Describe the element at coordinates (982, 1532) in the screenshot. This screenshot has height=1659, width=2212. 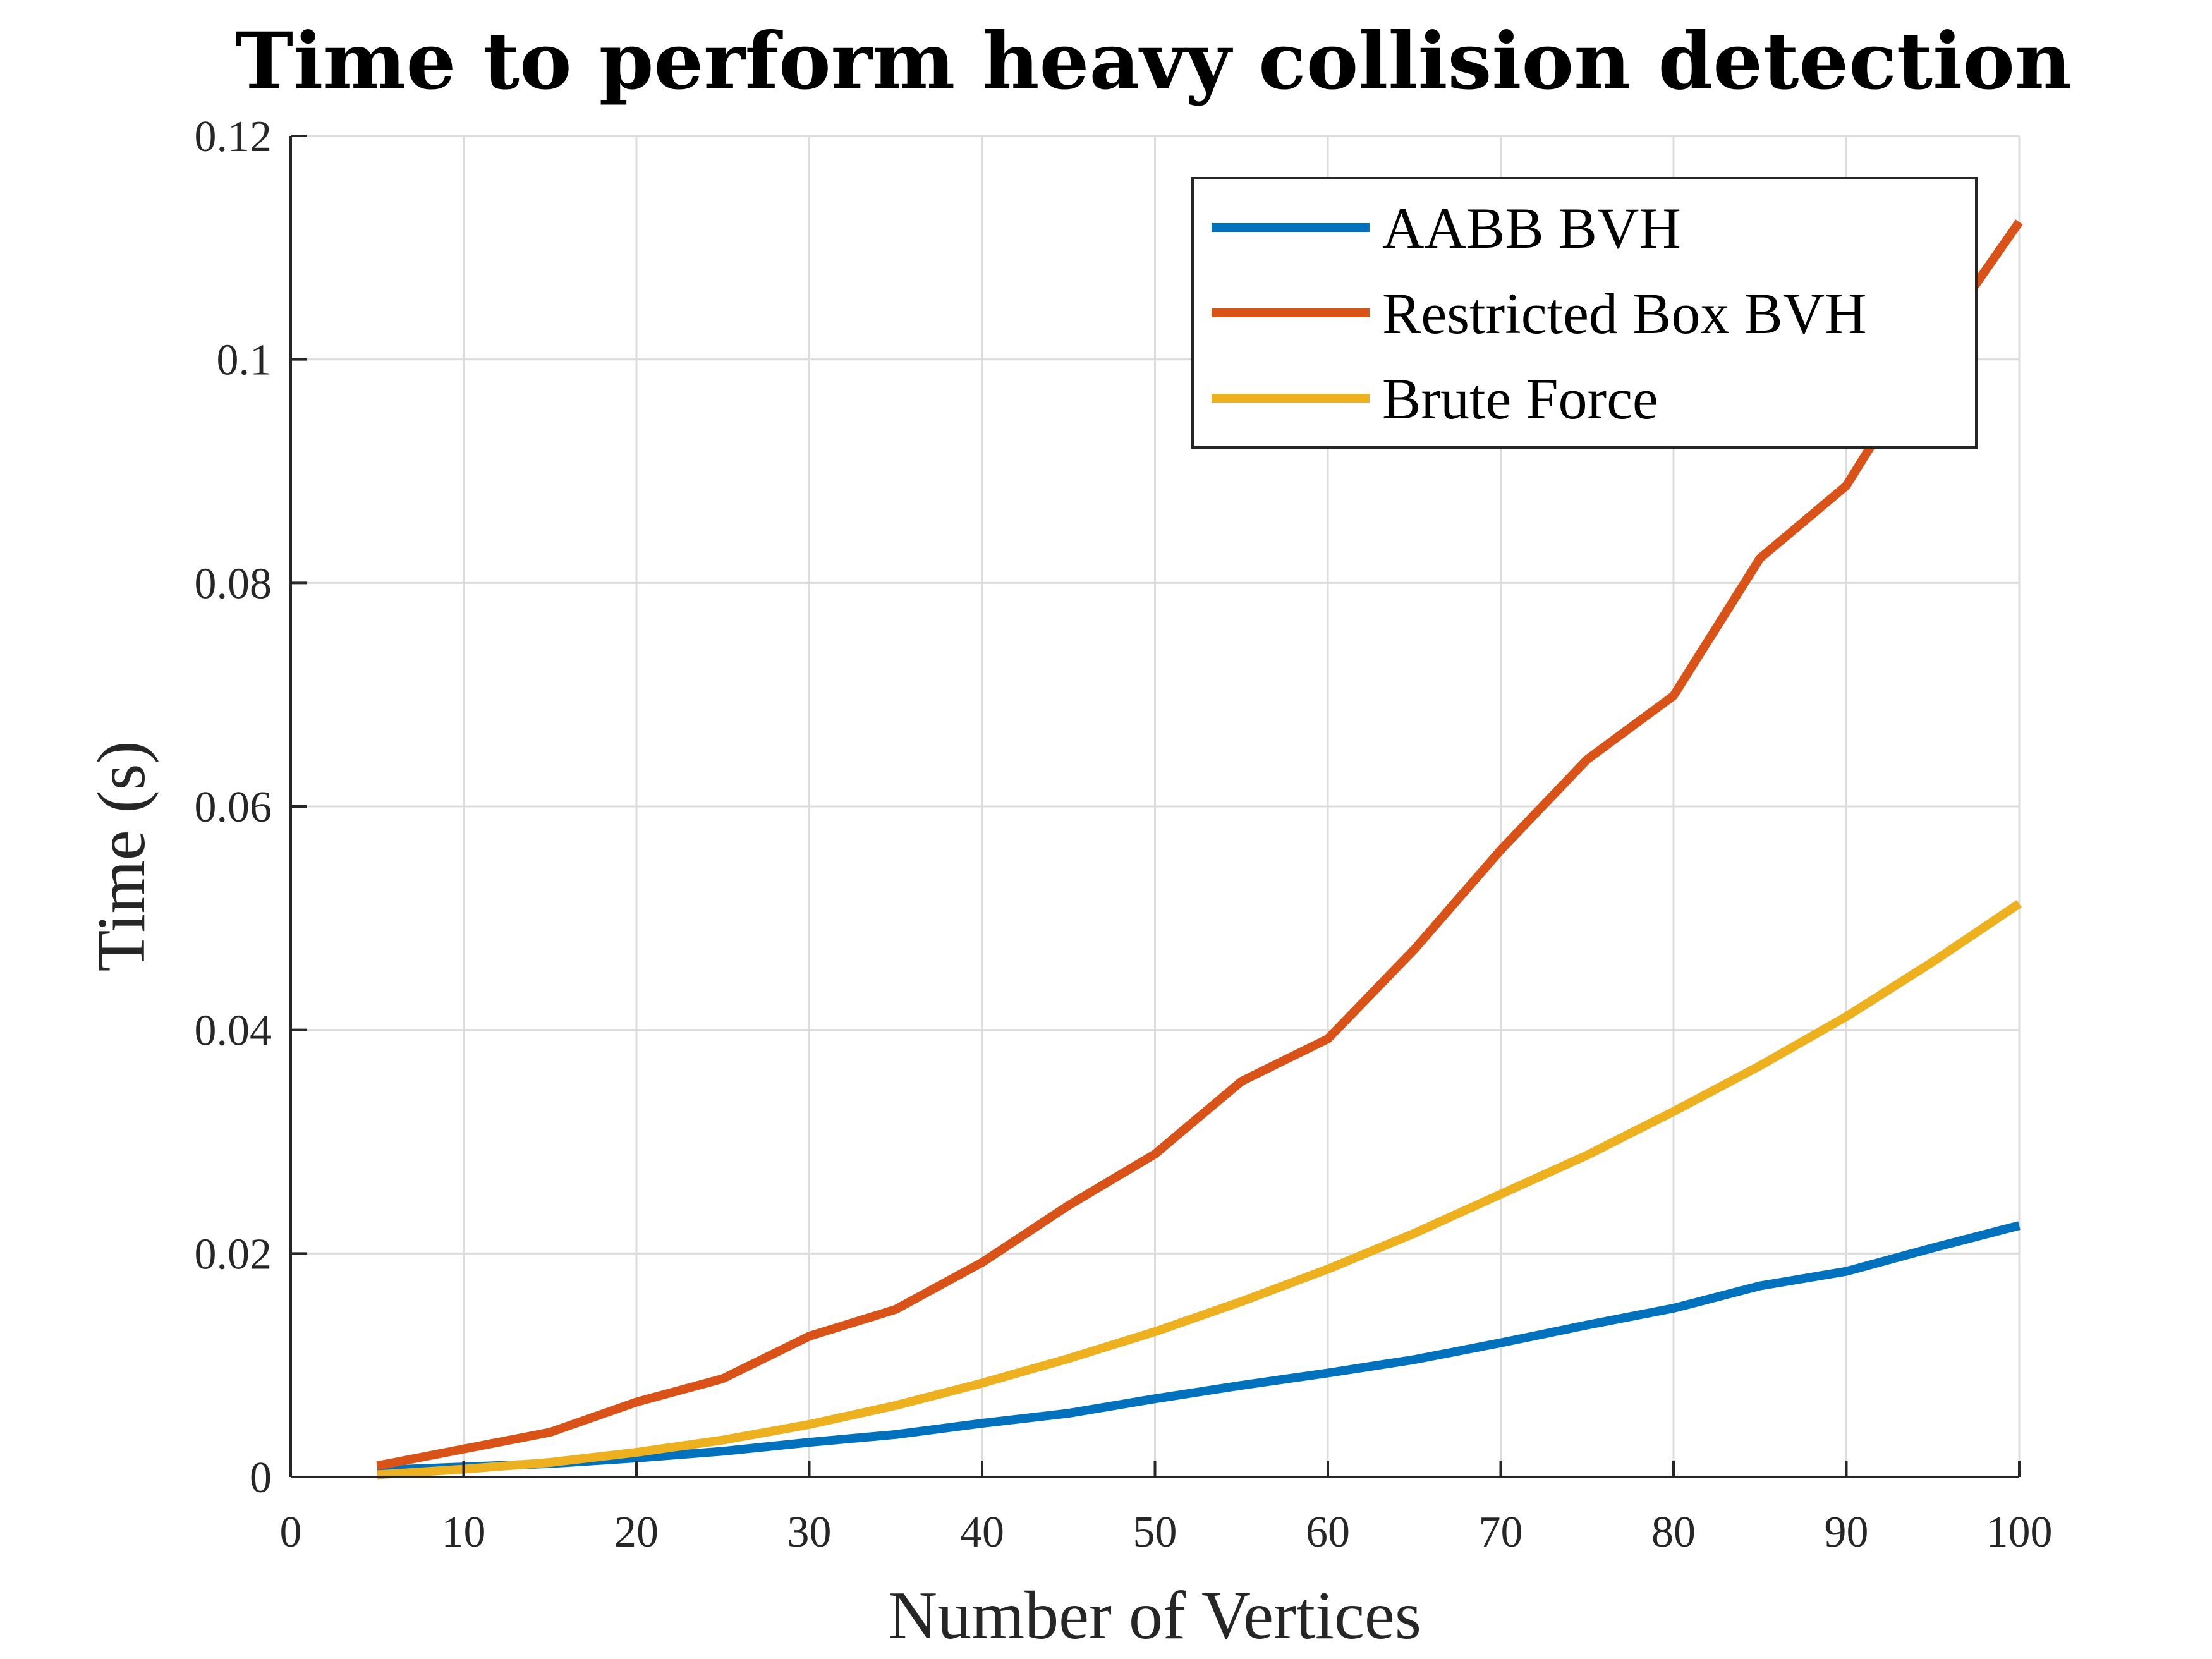
I see `x-tick-label: 40` at that location.